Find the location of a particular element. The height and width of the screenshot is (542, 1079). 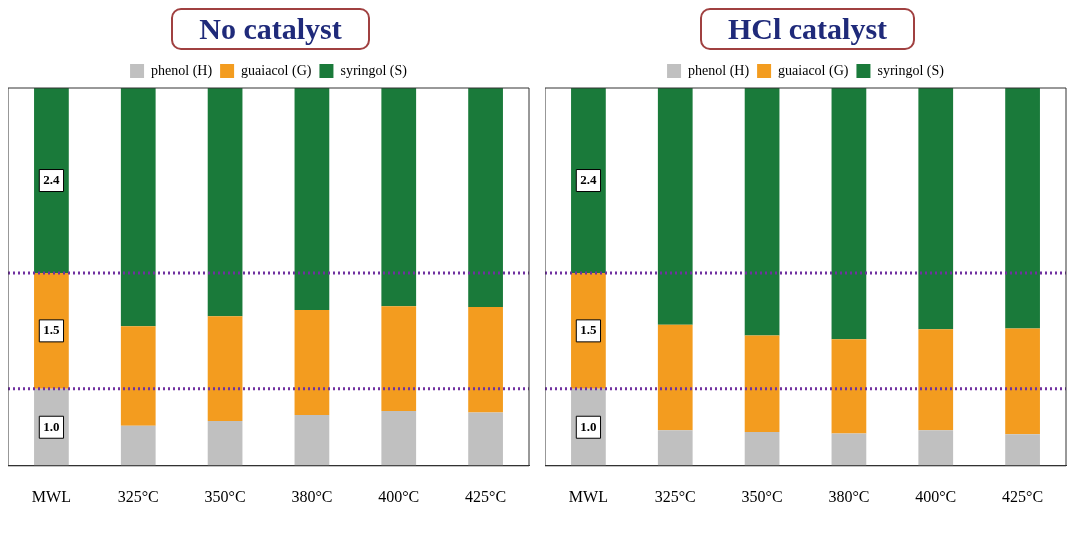

chart-title: HCl catalyst is located at coordinates (807, 29).